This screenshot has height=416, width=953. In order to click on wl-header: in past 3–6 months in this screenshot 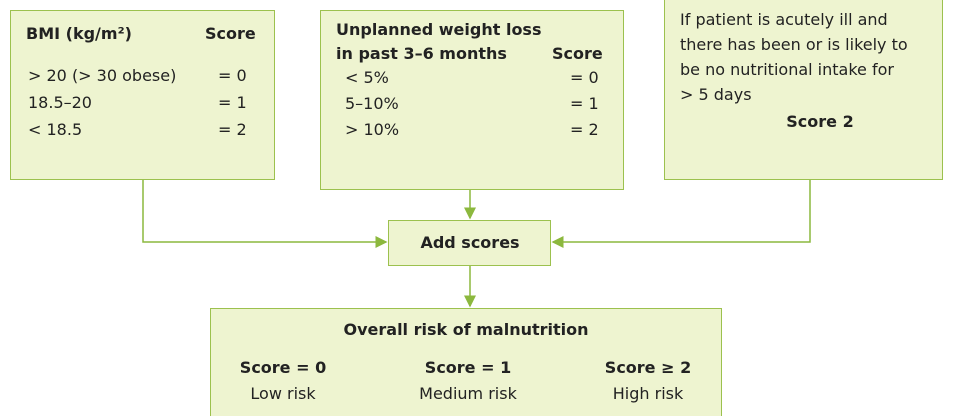, I will do `click(421, 53)`.